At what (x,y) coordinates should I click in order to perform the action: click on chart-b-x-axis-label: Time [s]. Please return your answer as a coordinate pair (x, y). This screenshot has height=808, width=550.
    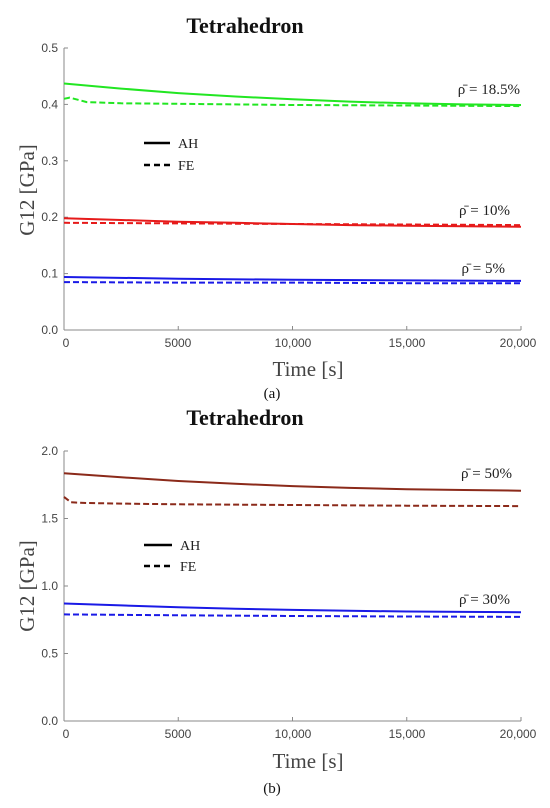
    Looking at the image, I should click on (308, 761).